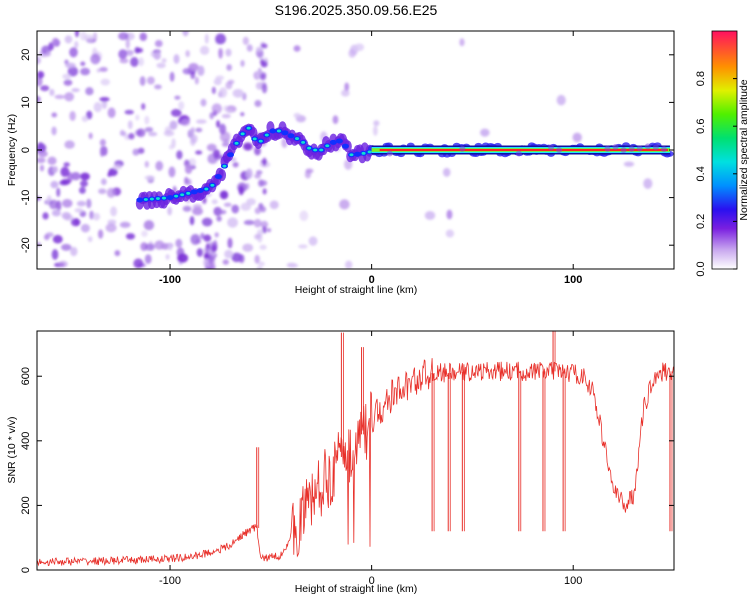 This screenshot has width=750, height=600. Describe the element at coordinates (573, 280) in the screenshot. I see `spectrogram-xtick-label: 100` at that location.